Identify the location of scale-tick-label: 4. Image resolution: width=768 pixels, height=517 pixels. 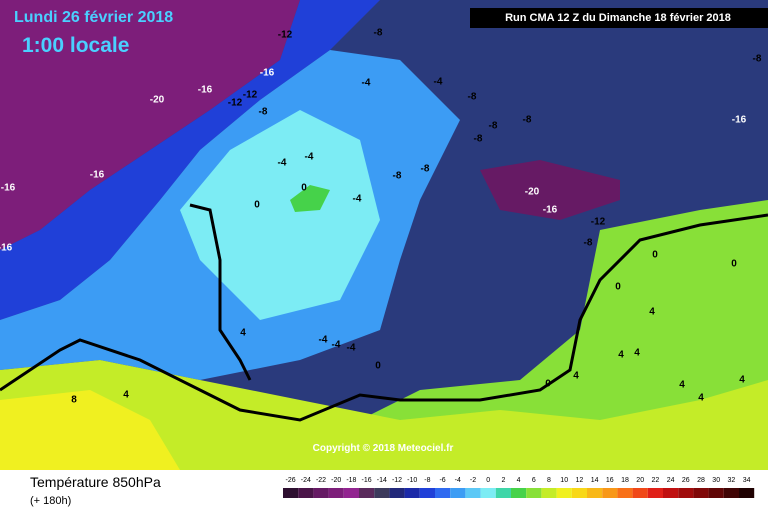
(519, 480).